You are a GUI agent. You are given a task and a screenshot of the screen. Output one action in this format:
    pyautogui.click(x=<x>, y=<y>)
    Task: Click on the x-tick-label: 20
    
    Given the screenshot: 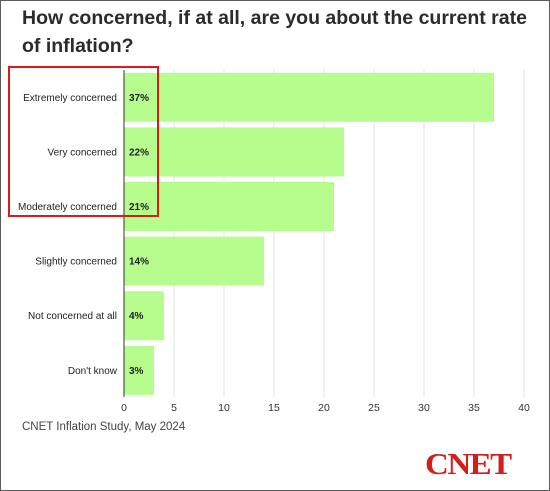 What is the action you would take?
    pyautogui.click(x=324, y=408)
    